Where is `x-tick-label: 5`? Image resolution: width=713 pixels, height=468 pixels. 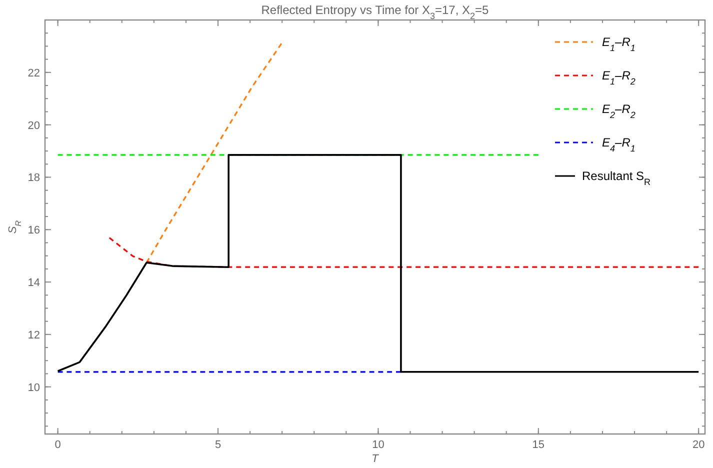 x-tick-label: 5 is located at coordinates (218, 445).